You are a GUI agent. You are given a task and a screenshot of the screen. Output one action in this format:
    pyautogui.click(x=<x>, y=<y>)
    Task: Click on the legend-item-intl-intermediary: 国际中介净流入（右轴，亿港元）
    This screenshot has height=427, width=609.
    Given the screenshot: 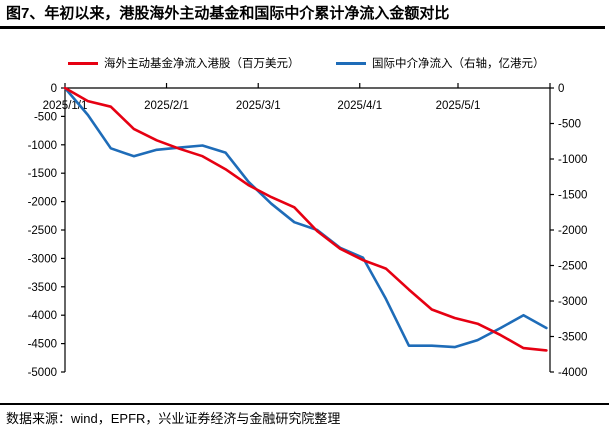 What is the action you would take?
    pyautogui.click(x=440, y=63)
    